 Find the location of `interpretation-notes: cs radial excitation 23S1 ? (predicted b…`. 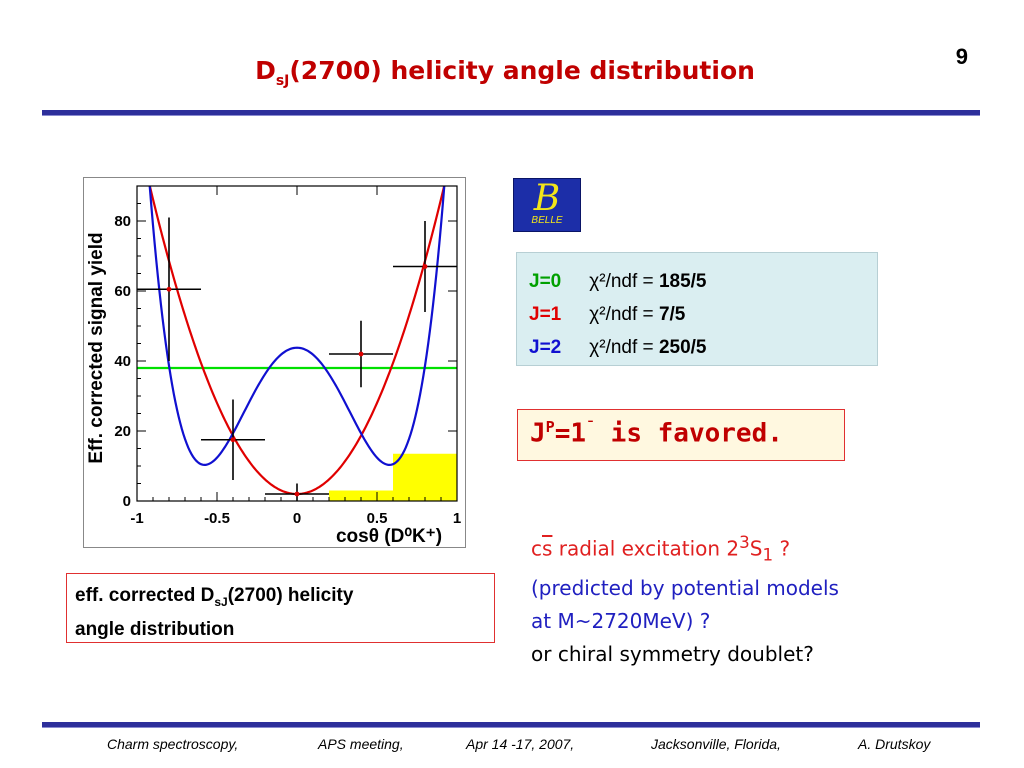

interpretation-notes: cs radial excitation 23S1 ? (predicted b… is located at coordinates (685, 598).